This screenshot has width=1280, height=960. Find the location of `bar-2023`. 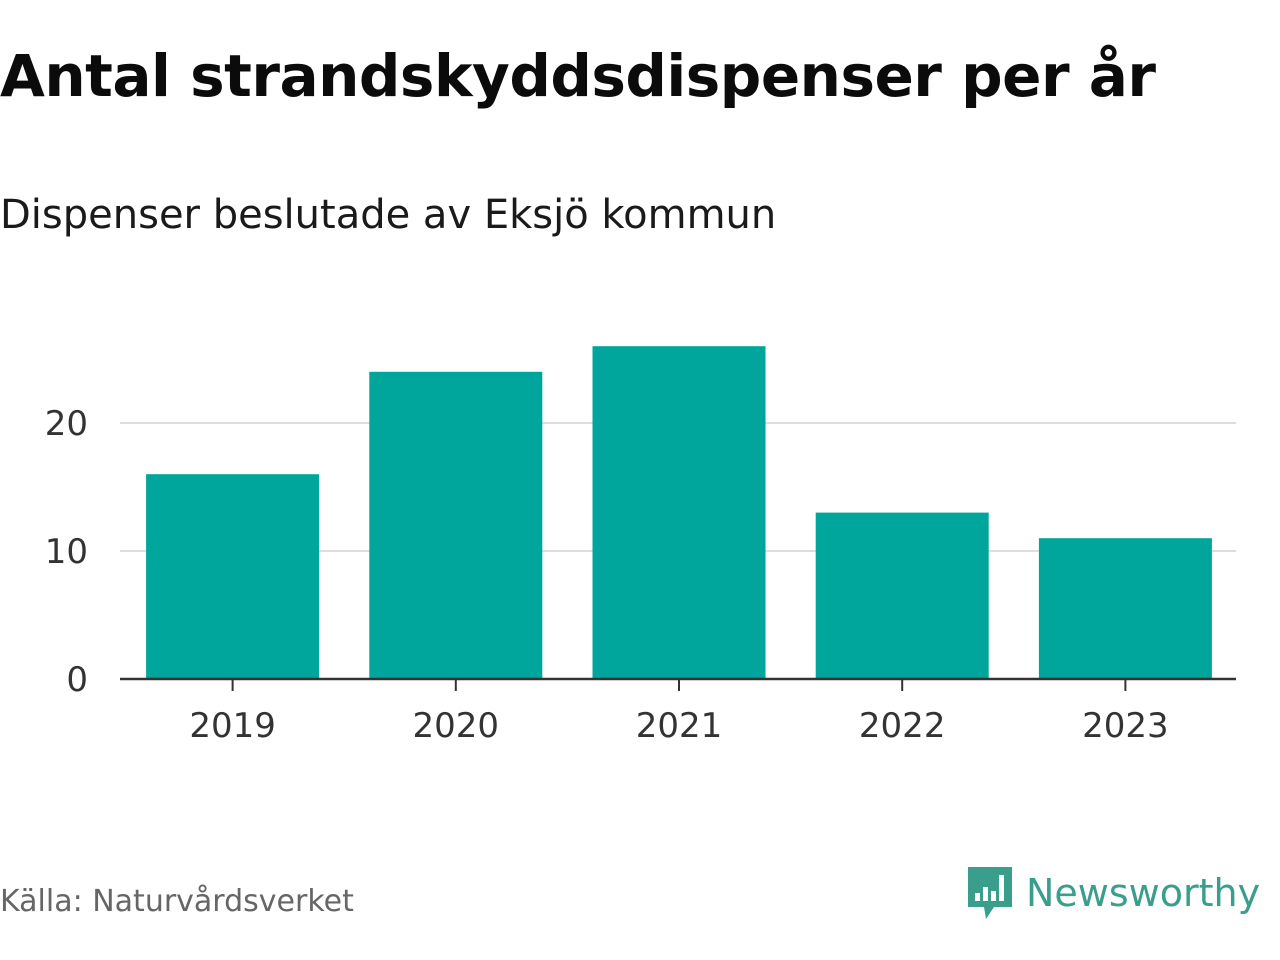

bar-2023 is located at coordinates (1125, 608).